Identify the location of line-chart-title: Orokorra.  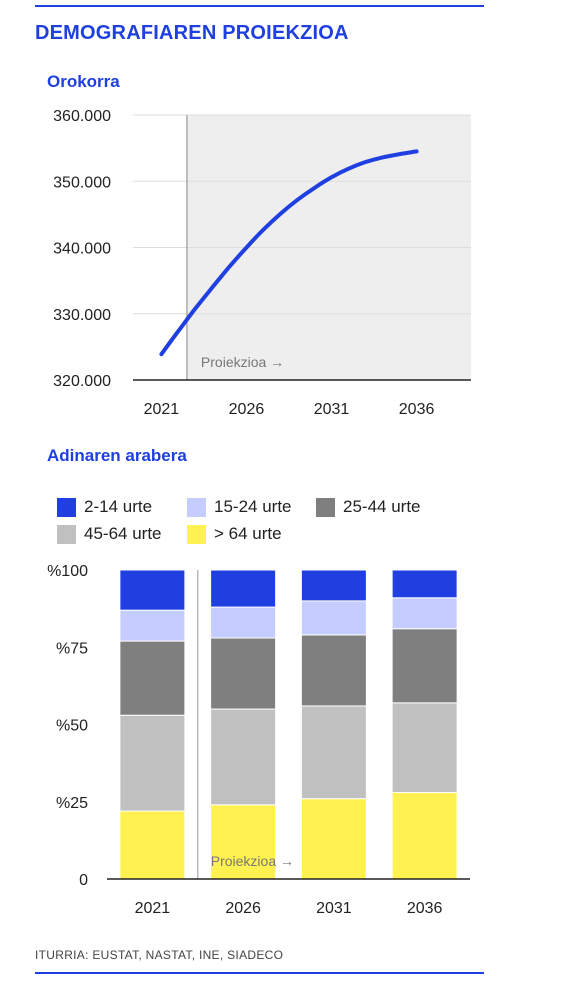
(83, 81).